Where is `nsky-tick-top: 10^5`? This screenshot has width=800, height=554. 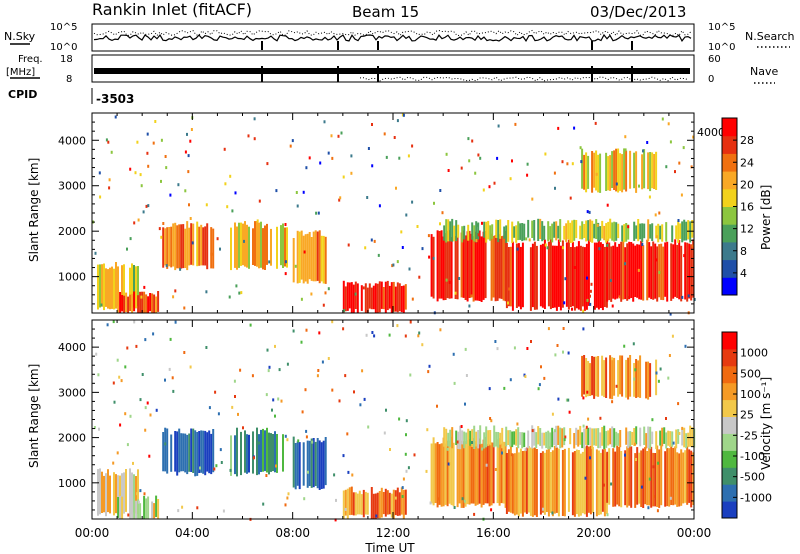
nsky-tick-top: 10^5 is located at coordinates (63, 27).